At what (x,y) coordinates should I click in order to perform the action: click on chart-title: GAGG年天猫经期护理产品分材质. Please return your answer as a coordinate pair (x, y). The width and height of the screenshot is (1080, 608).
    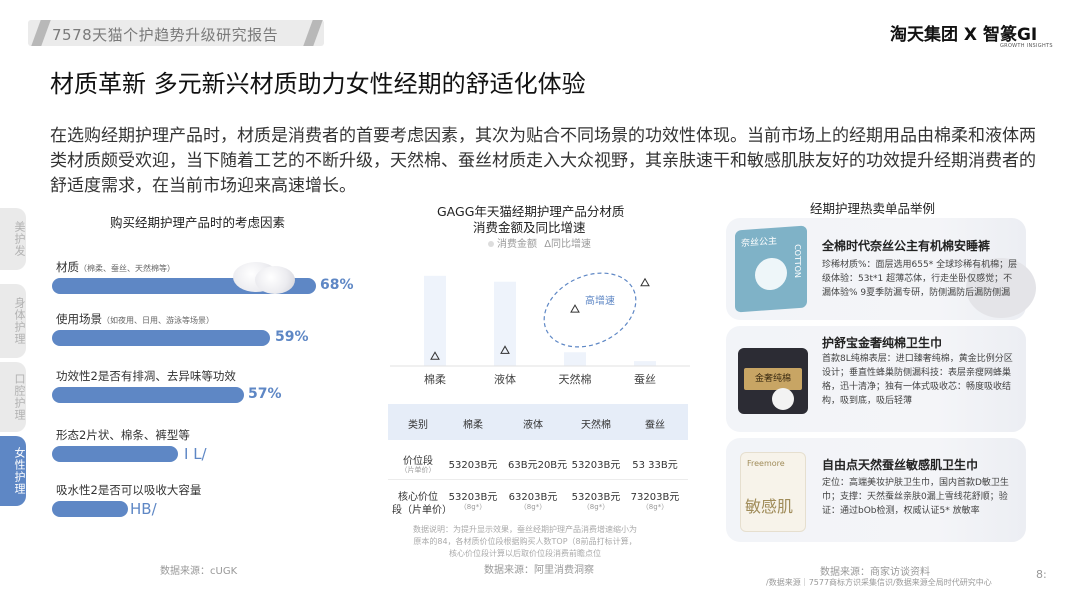
    Looking at the image, I should click on (531, 211).